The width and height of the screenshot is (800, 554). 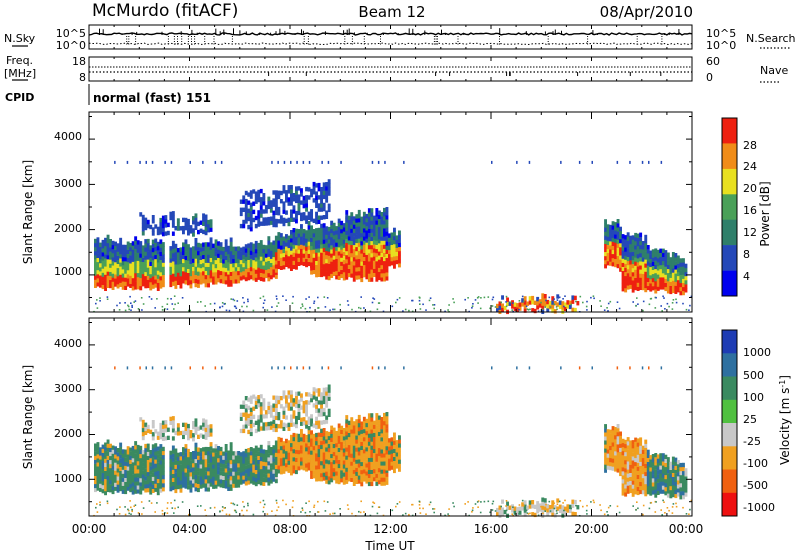 I want to click on freq-label-line1: Freq., so click(x=19, y=60).